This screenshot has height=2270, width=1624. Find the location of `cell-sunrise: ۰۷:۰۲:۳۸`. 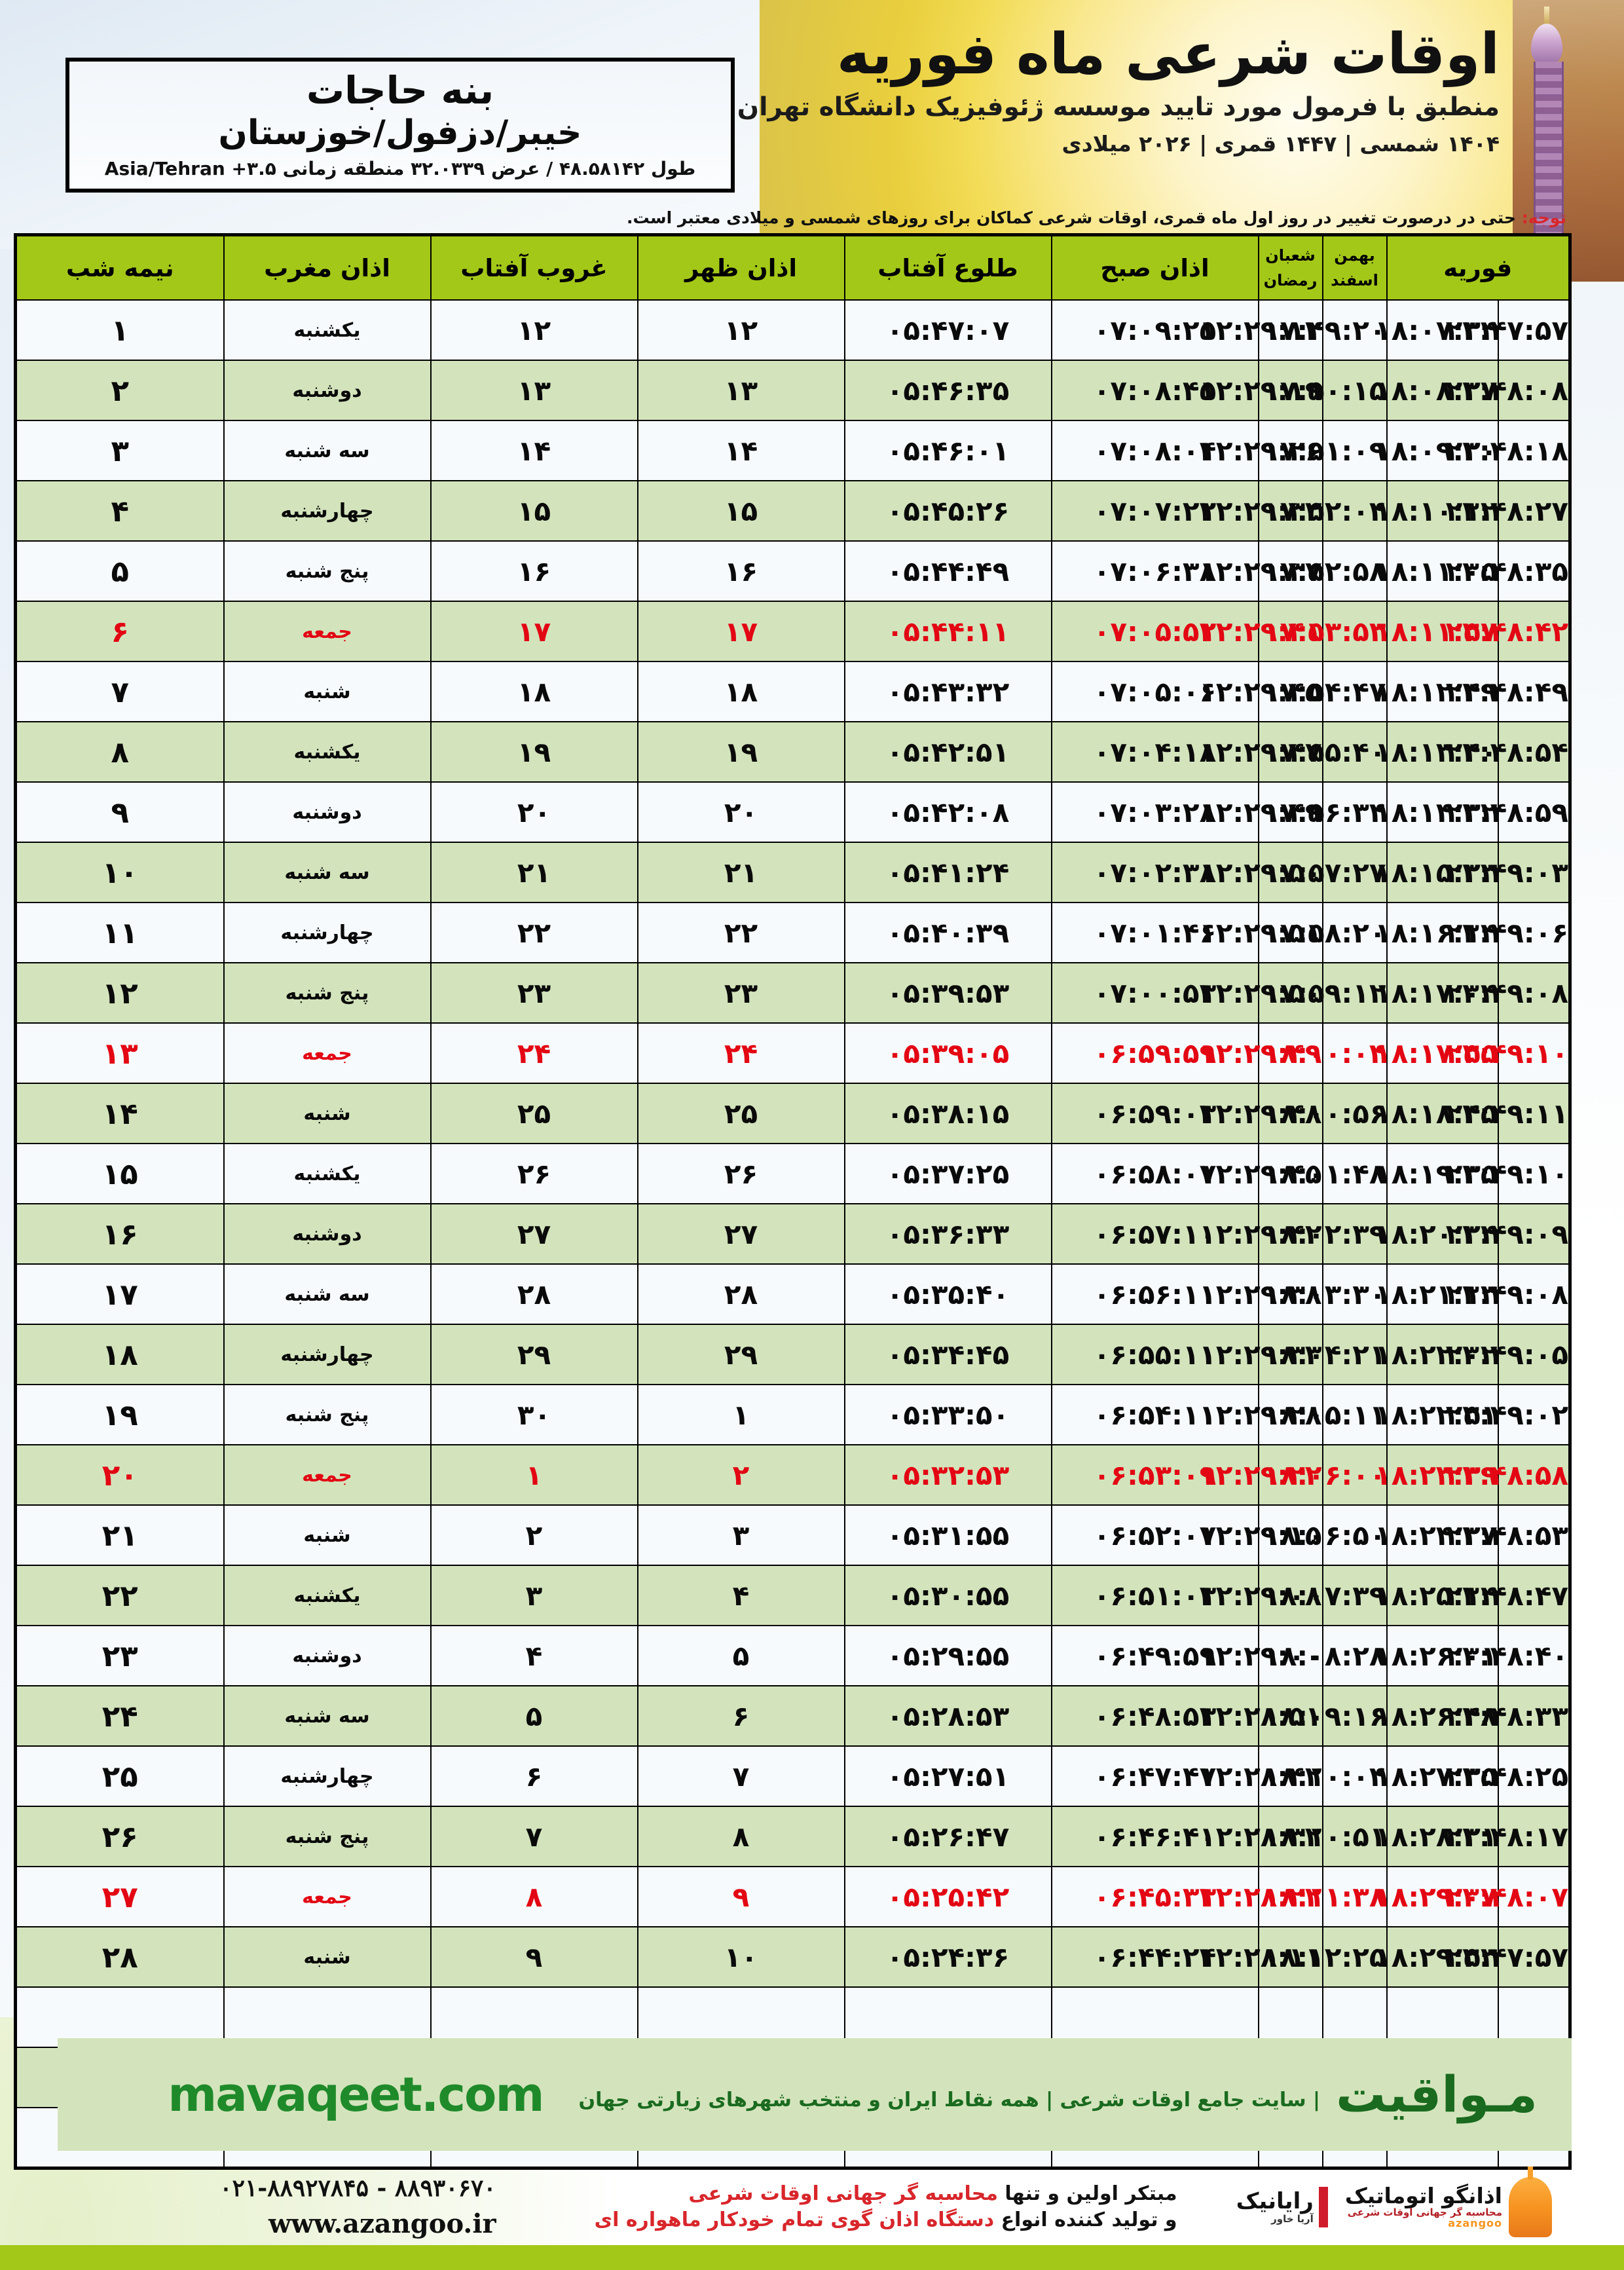

cell-sunrise: ۰۷:۰۲:۳۸ is located at coordinates (1154, 872).